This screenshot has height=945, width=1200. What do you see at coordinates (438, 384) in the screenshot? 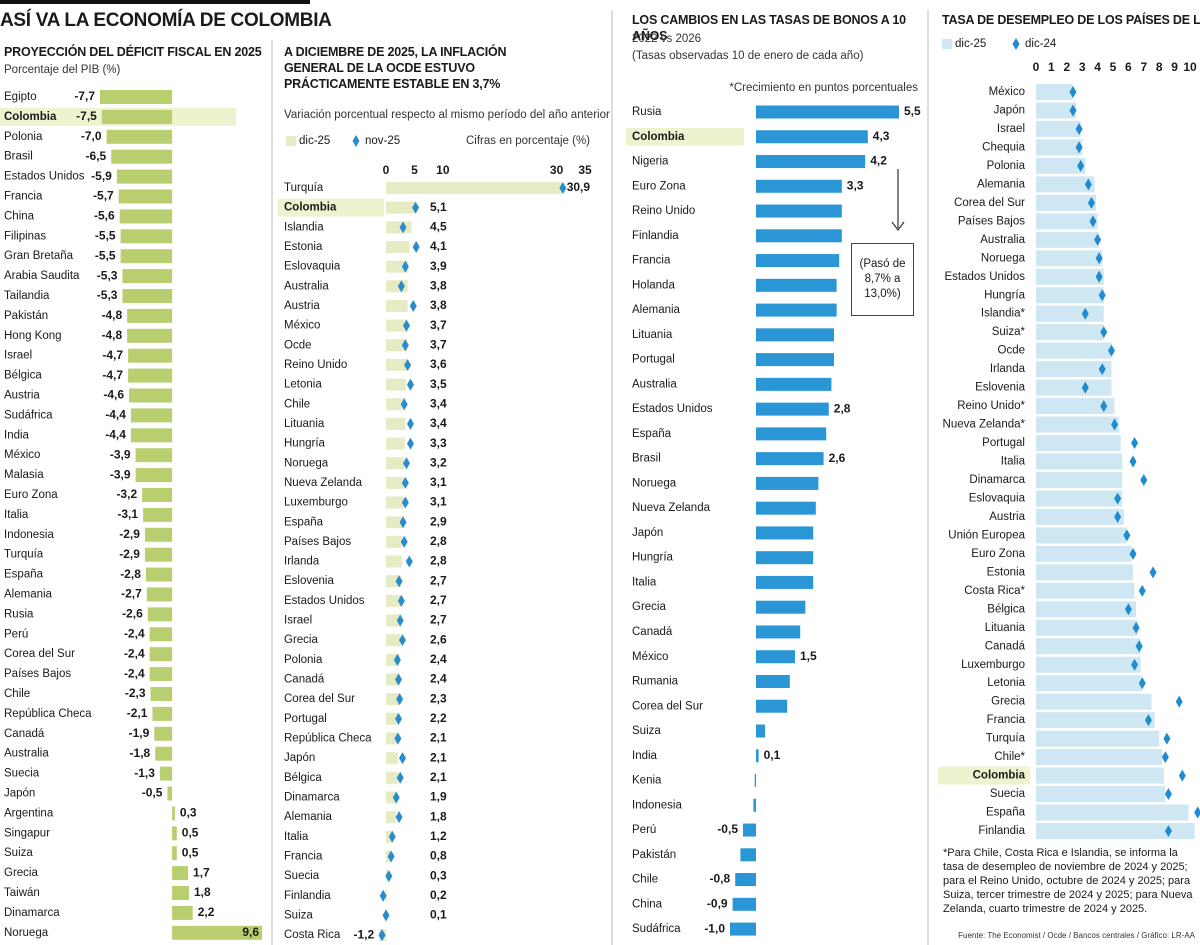
I see `value-label: 3,5` at bounding box center [438, 384].